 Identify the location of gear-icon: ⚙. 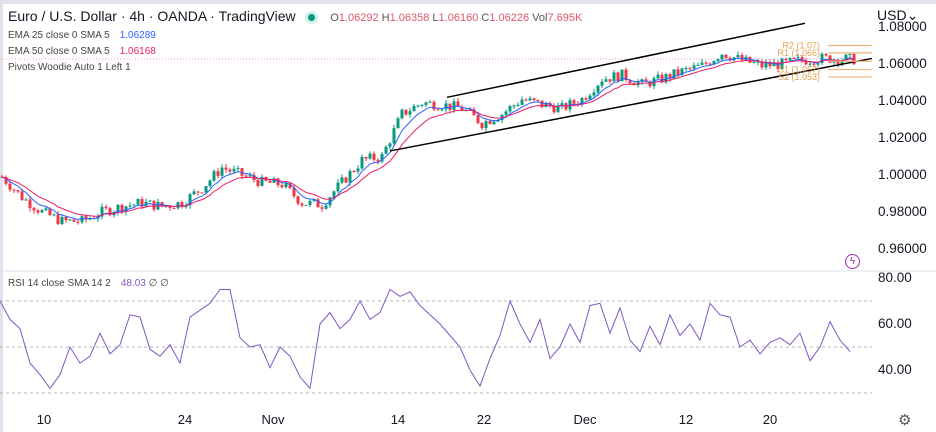
(905, 420).